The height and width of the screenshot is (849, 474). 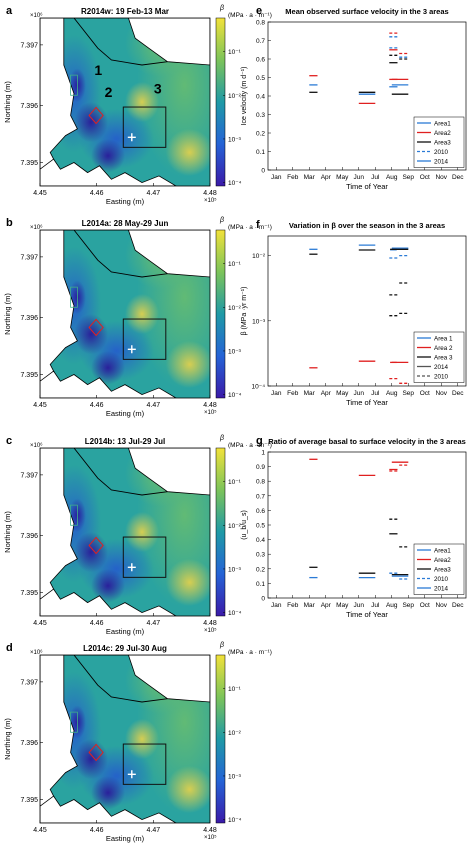 What do you see at coordinates (235, 52) in the screenshot?
I see `colorbar-tick-label: 10⁻¹` at bounding box center [235, 52].